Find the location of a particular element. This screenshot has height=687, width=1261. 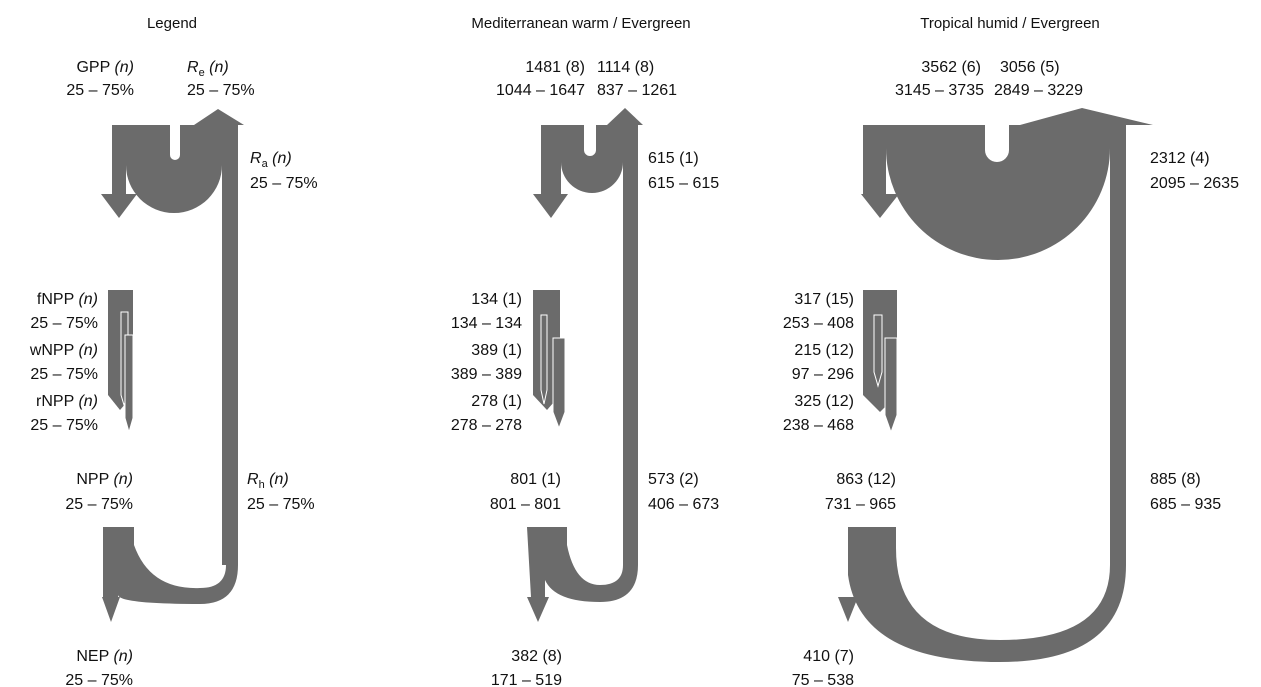

legend-re-label: Re (n) 25 – 75% is located at coordinates (221, 79).